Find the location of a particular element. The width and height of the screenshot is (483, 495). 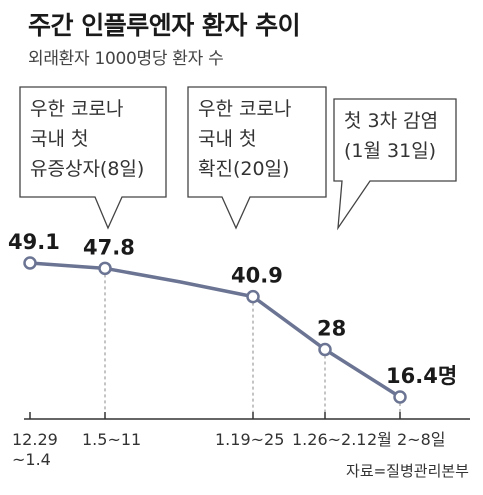

callout-text: 첫 3차 감염 (1월 31일) is located at coordinates (391, 136).